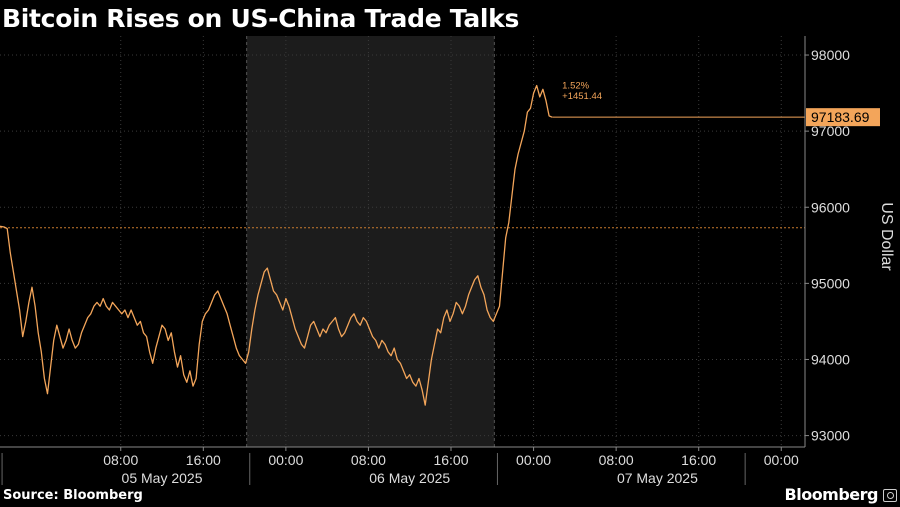  I want to click on x-date-label: 06 May 2025, so click(409, 478).